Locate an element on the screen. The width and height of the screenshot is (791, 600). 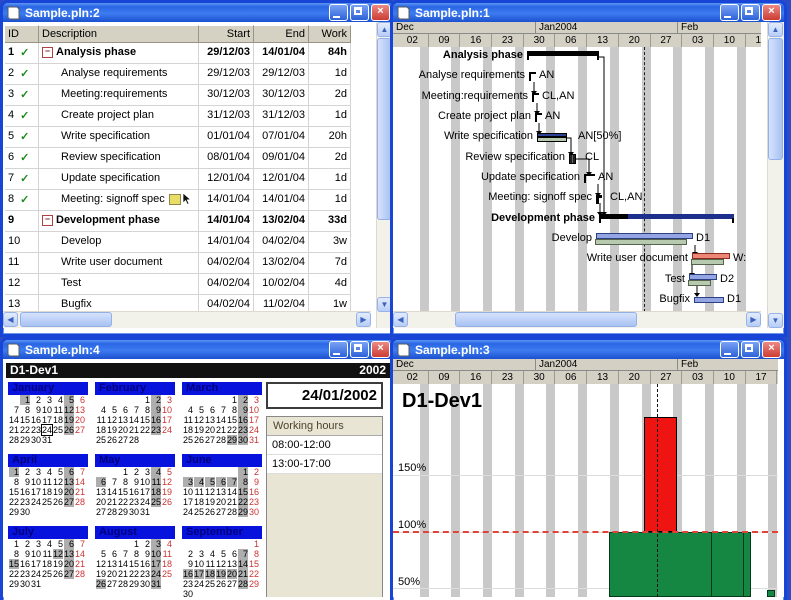
calendar-day: 31 is located at coordinates (47, 440).